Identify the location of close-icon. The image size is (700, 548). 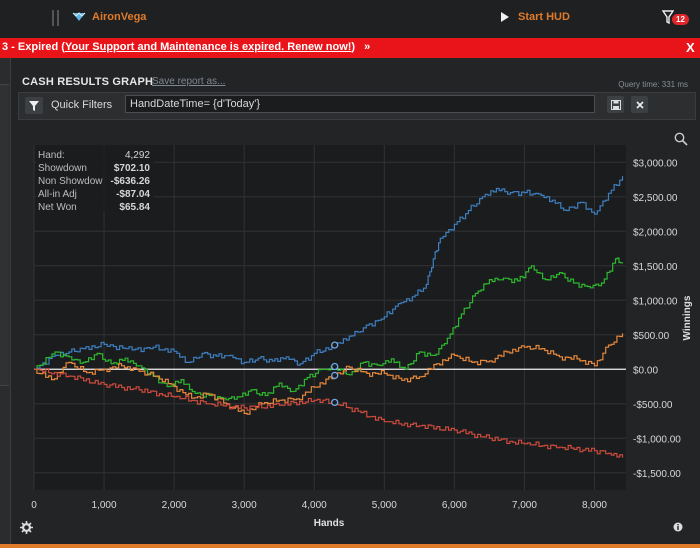
(639, 104).